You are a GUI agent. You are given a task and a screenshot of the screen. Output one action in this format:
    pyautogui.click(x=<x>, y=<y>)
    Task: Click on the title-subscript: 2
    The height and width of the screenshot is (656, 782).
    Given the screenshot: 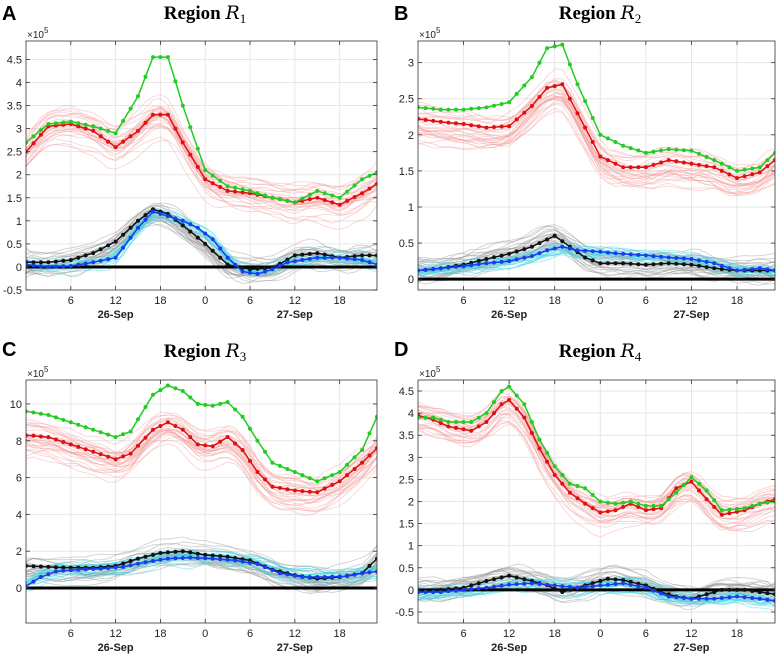 What is the action you would take?
    pyautogui.click(x=638, y=18)
    